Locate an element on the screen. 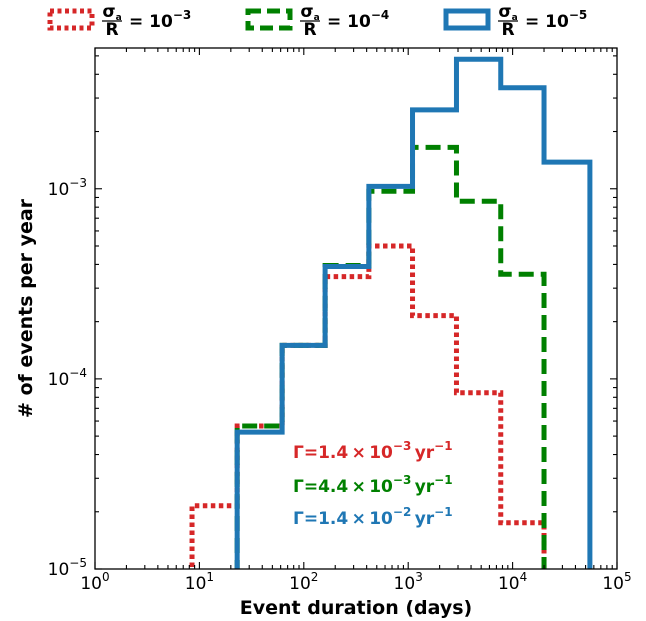  x-tick-label: 10⁵ is located at coordinates (616, 582).